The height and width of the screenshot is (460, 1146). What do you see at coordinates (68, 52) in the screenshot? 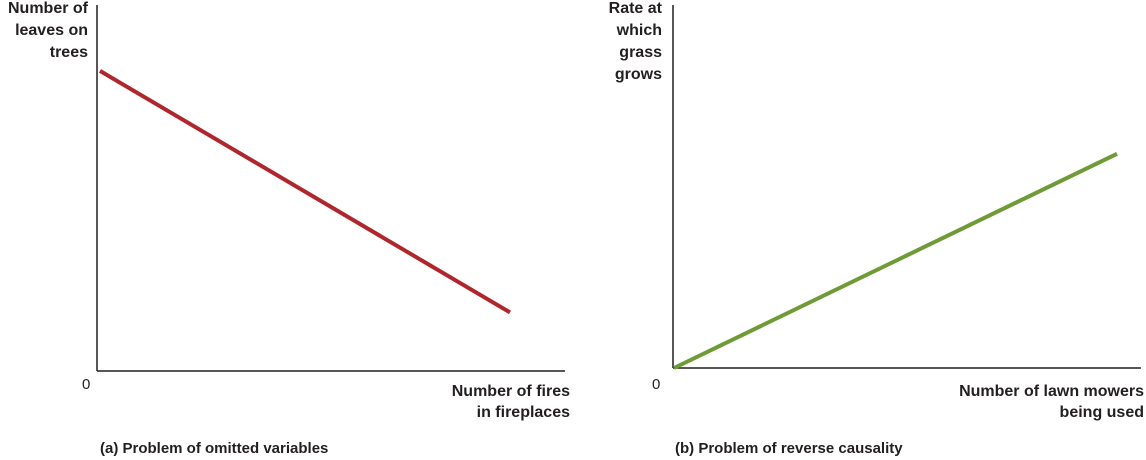
I see `chart-a-y-label-line-3: trees` at bounding box center [68, 52].